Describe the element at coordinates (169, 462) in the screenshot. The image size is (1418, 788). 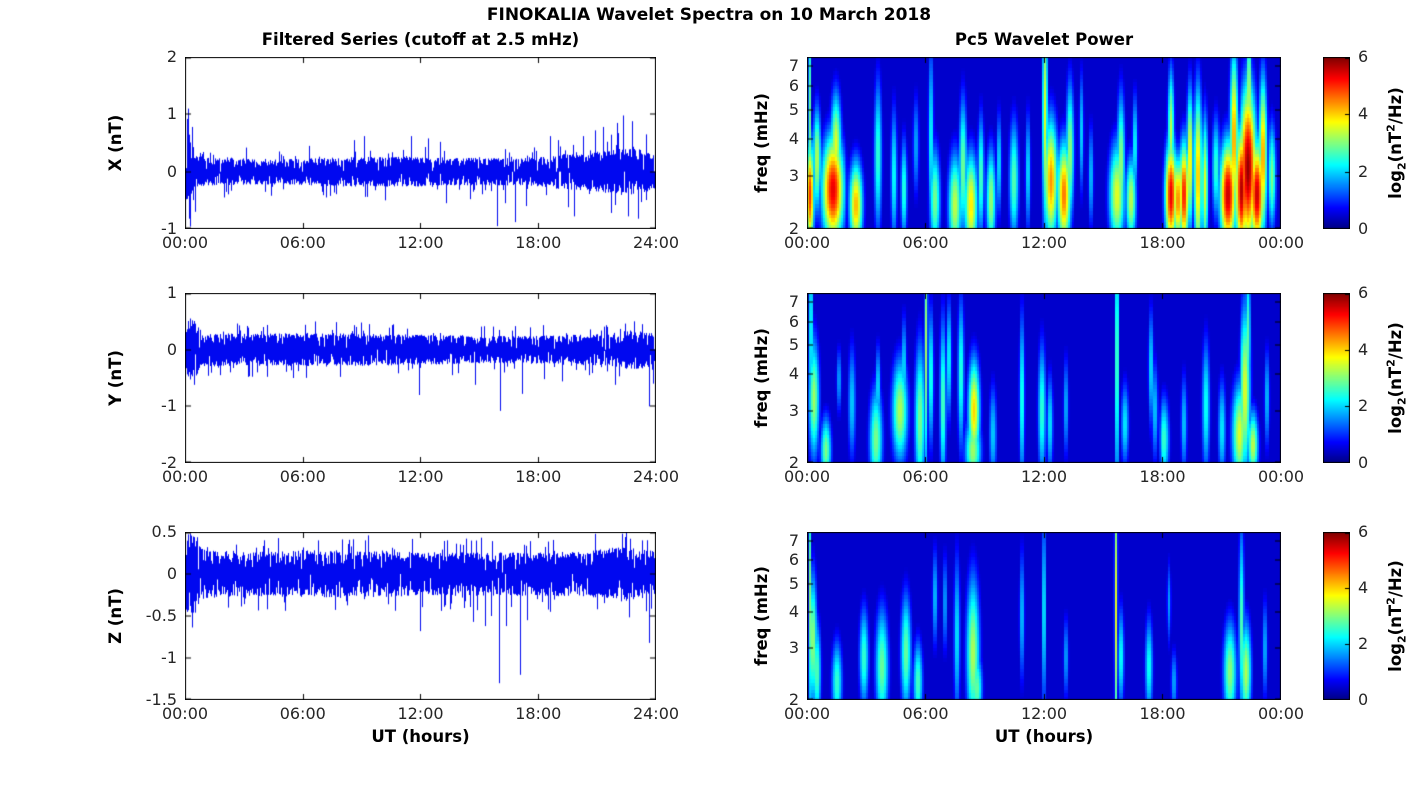
I see `series-y-tick-label: -2` at that location.